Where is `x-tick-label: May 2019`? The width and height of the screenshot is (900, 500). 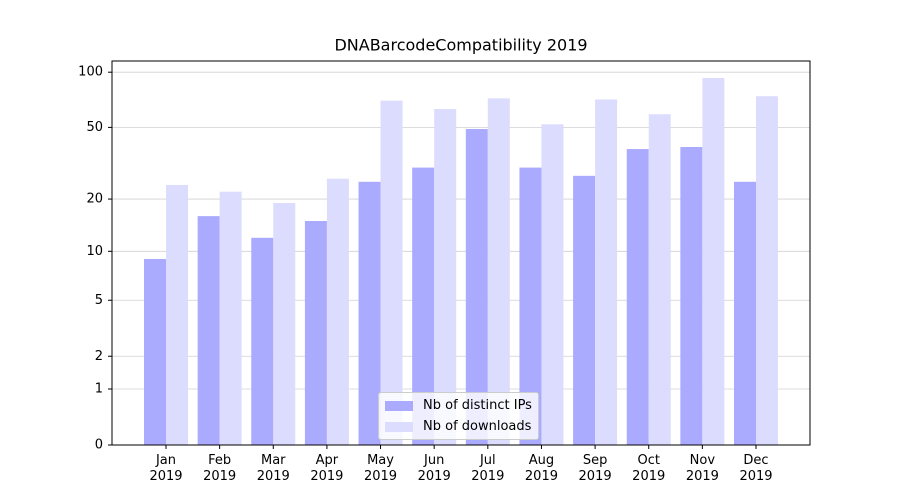
x-tick-label: May 2019 is located at coordinates (380, 468).